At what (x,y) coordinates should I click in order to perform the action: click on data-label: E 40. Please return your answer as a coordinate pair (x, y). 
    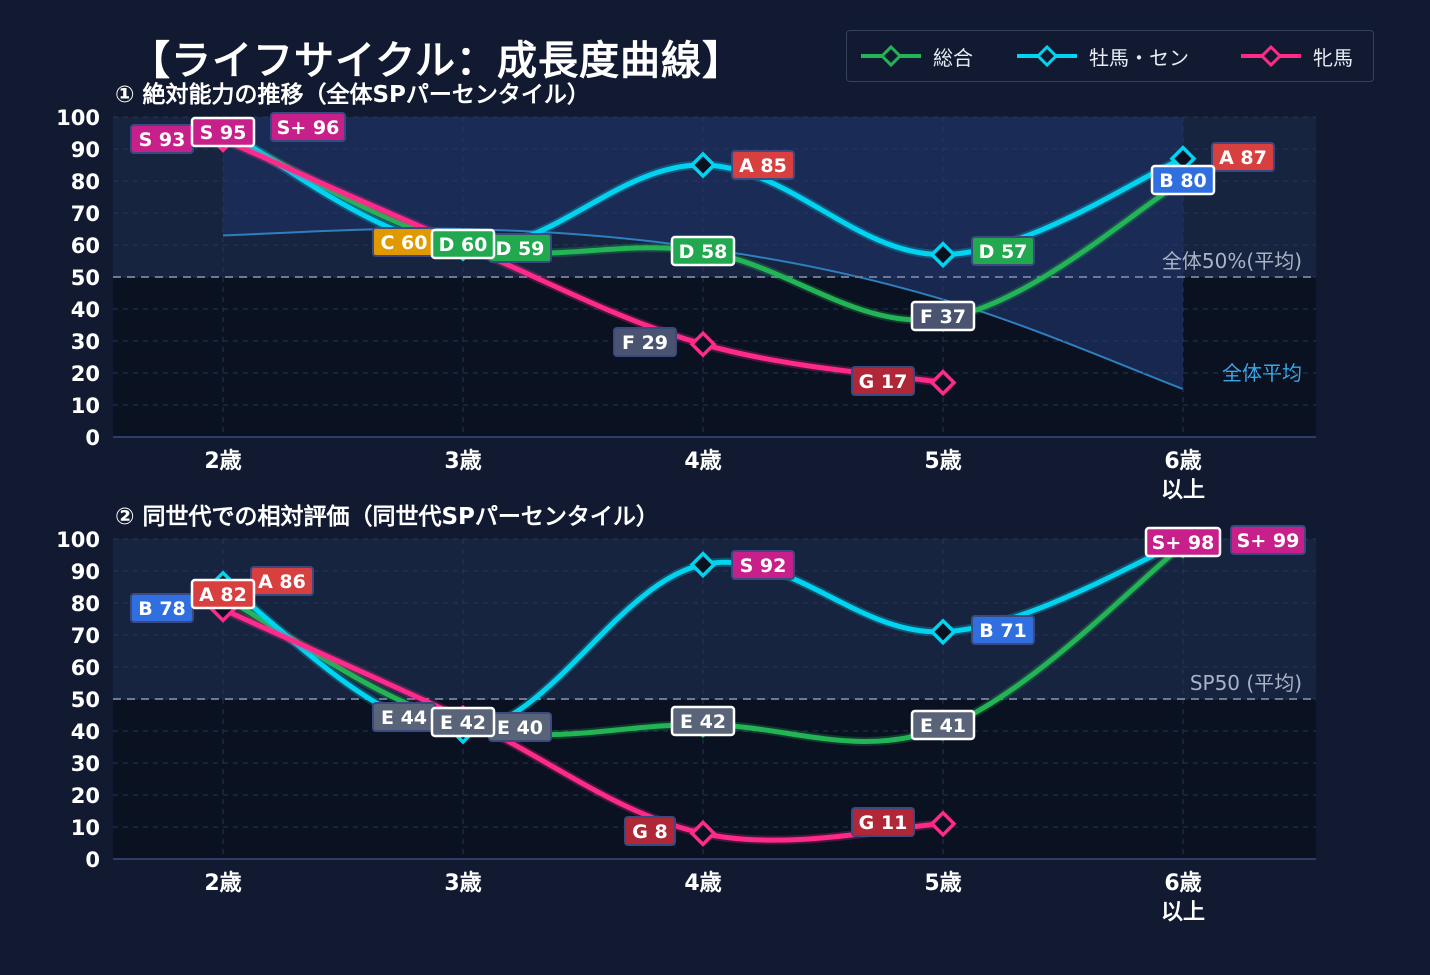
    Looking at the image, I should click on (520, 727).